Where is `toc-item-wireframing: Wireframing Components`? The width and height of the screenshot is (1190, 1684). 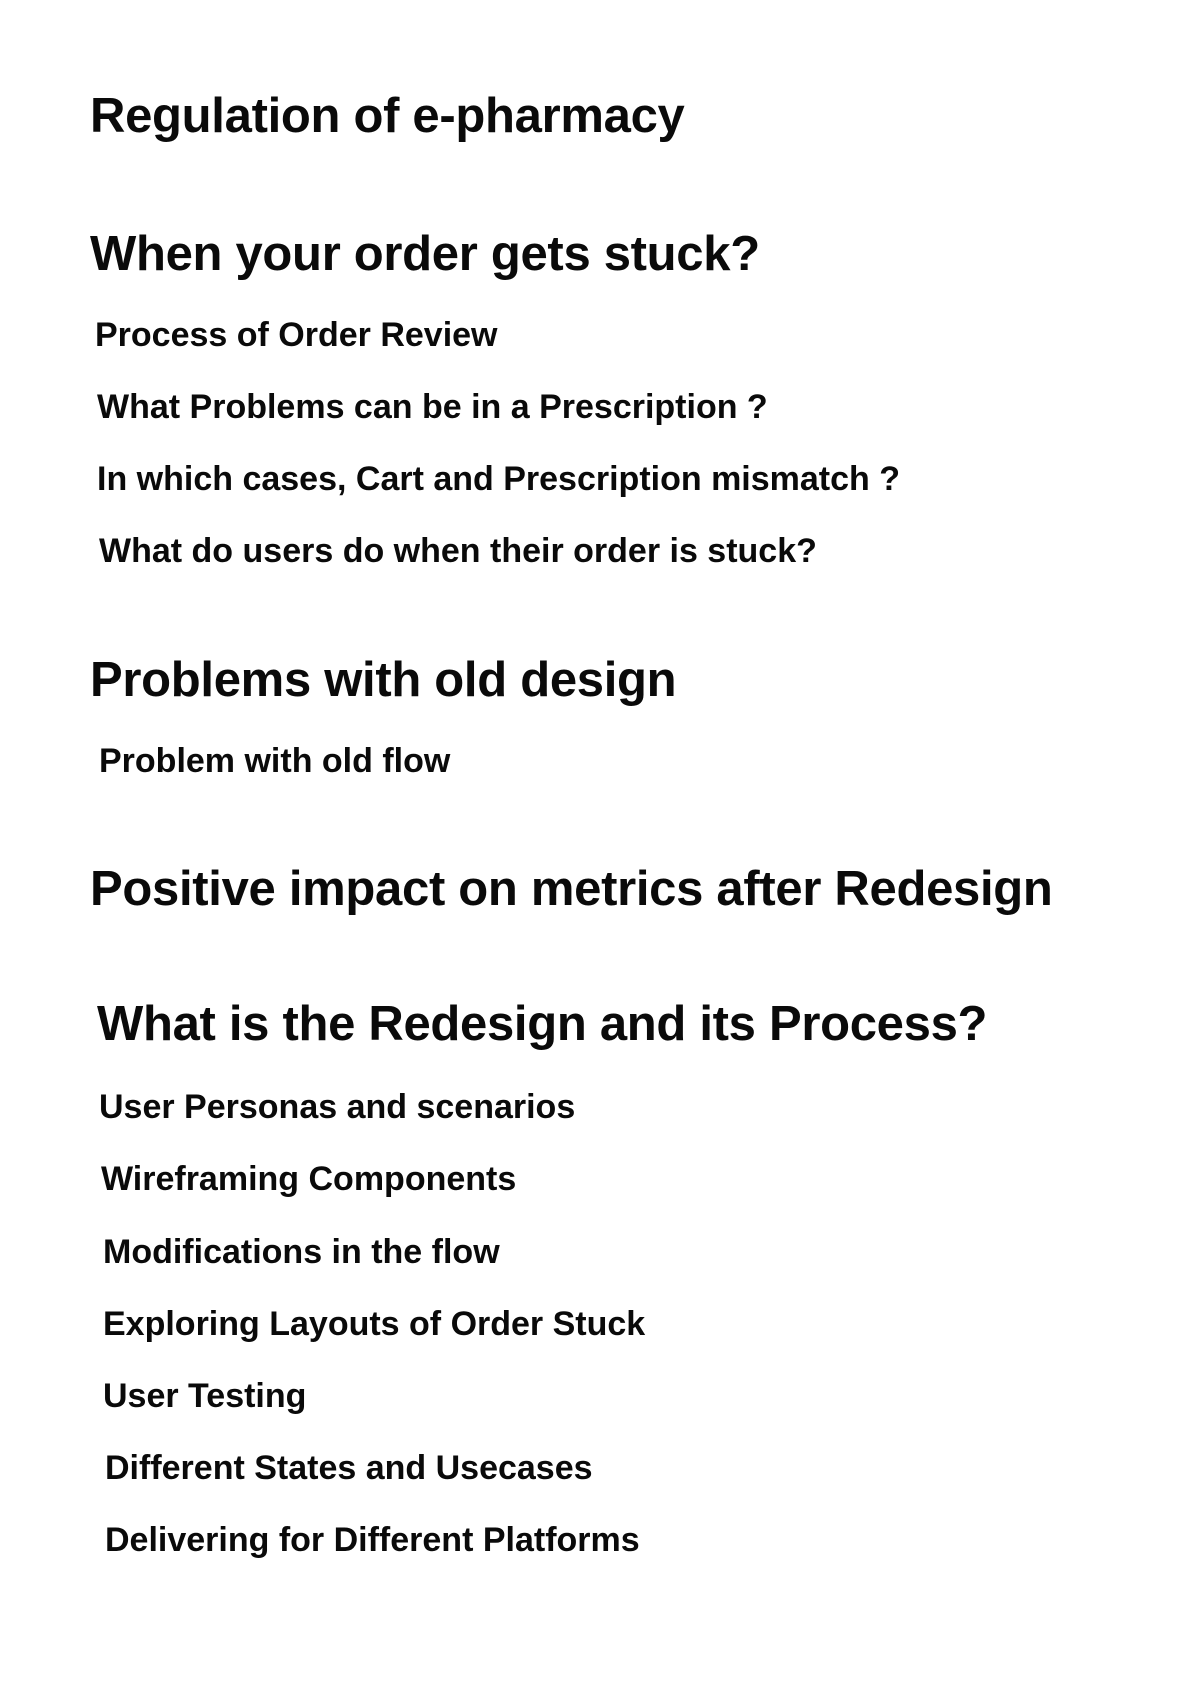
toc-item-wireframing: Wireframing Components is located at coordinates (309, 1179).